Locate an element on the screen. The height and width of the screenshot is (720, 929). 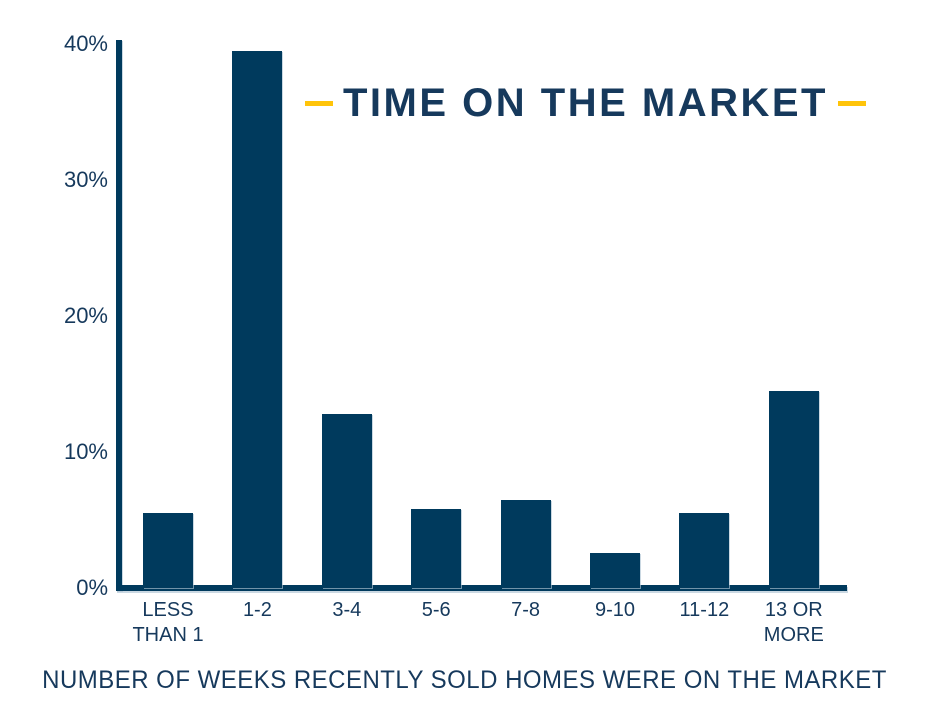
x-tick-label: 11-12 is located at coordinates (704, 610).